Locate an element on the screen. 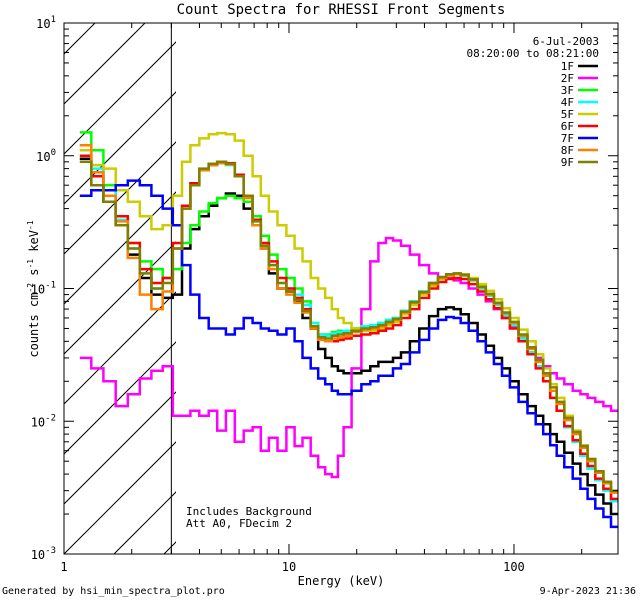  y-axis-label-mid1: s is located at coordinates (34, 276).